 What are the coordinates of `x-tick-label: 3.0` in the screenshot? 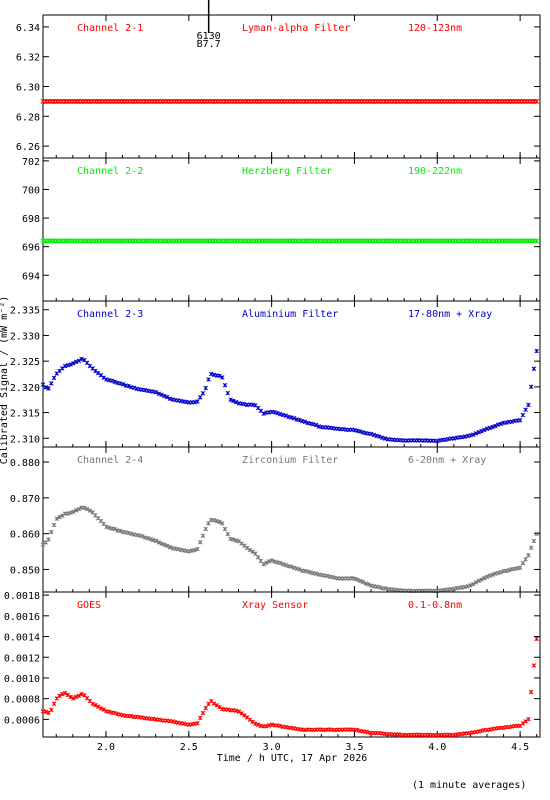 It's located at (272, 747).